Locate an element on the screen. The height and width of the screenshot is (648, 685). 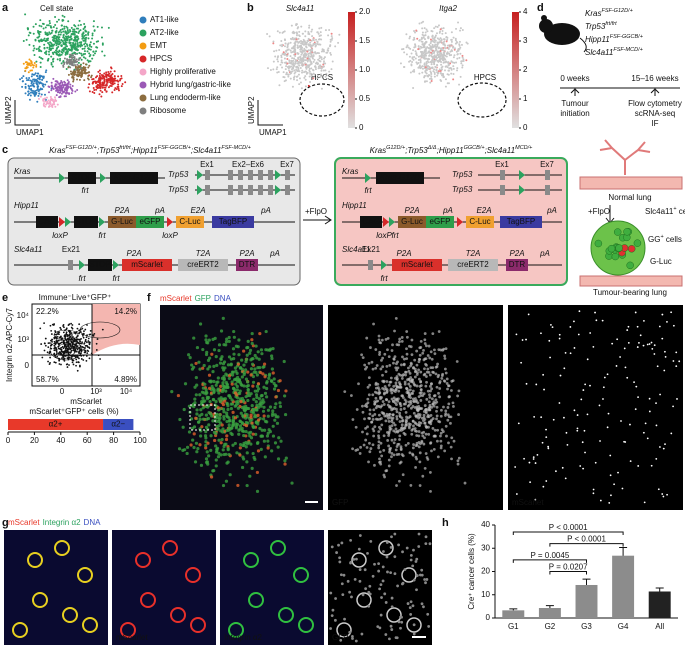
channel-label: mScarlet is located at coordinates (132, 637).